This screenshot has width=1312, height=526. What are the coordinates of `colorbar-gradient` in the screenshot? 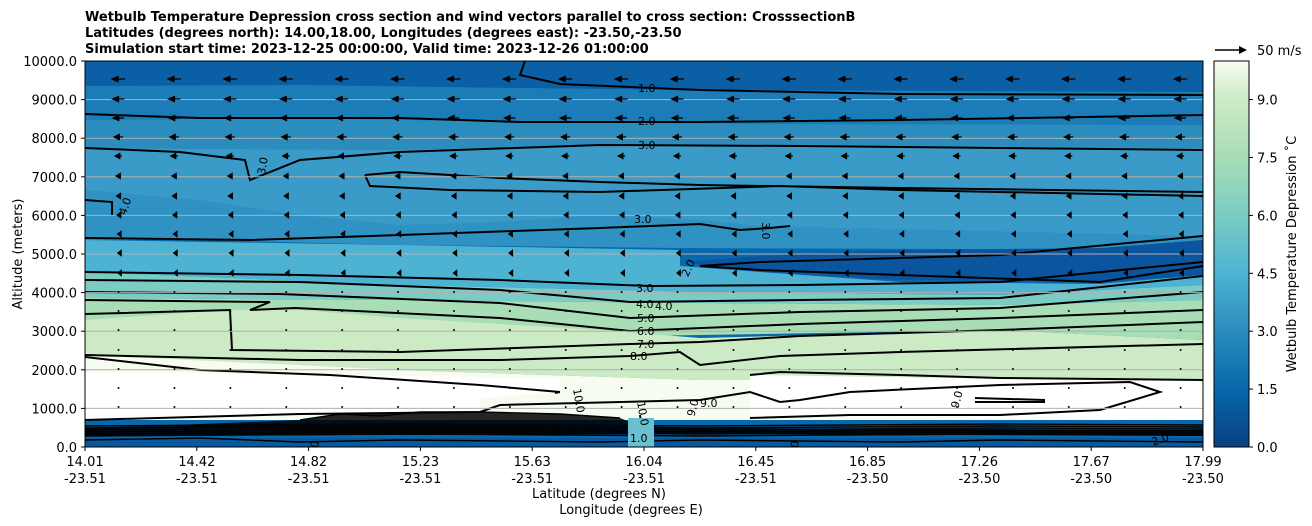 It's located at (1231, 254).